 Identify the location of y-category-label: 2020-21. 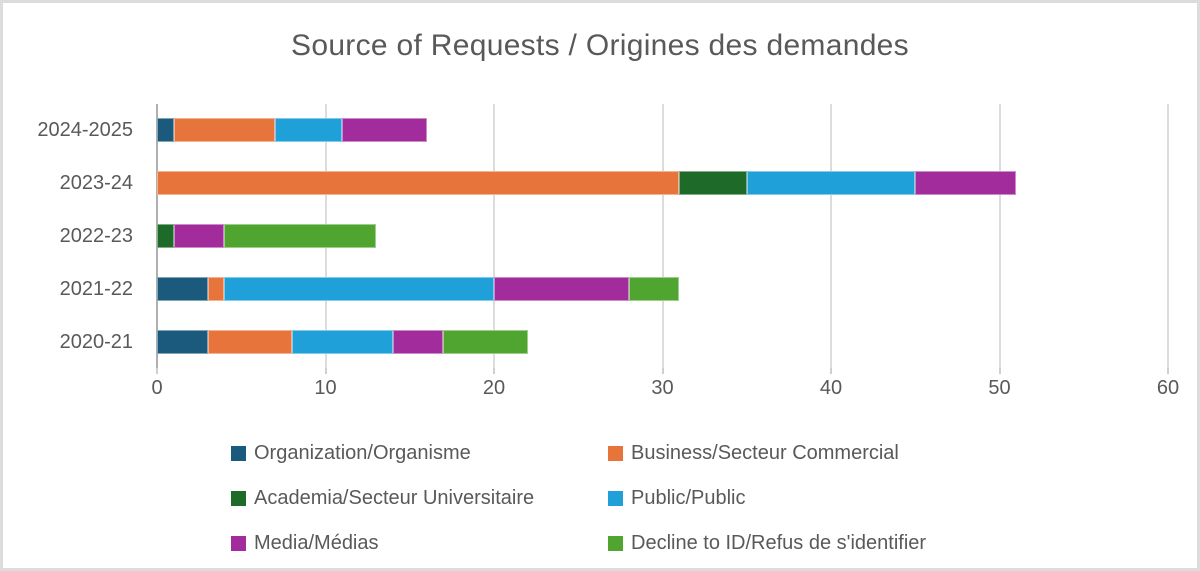
(96, 341).